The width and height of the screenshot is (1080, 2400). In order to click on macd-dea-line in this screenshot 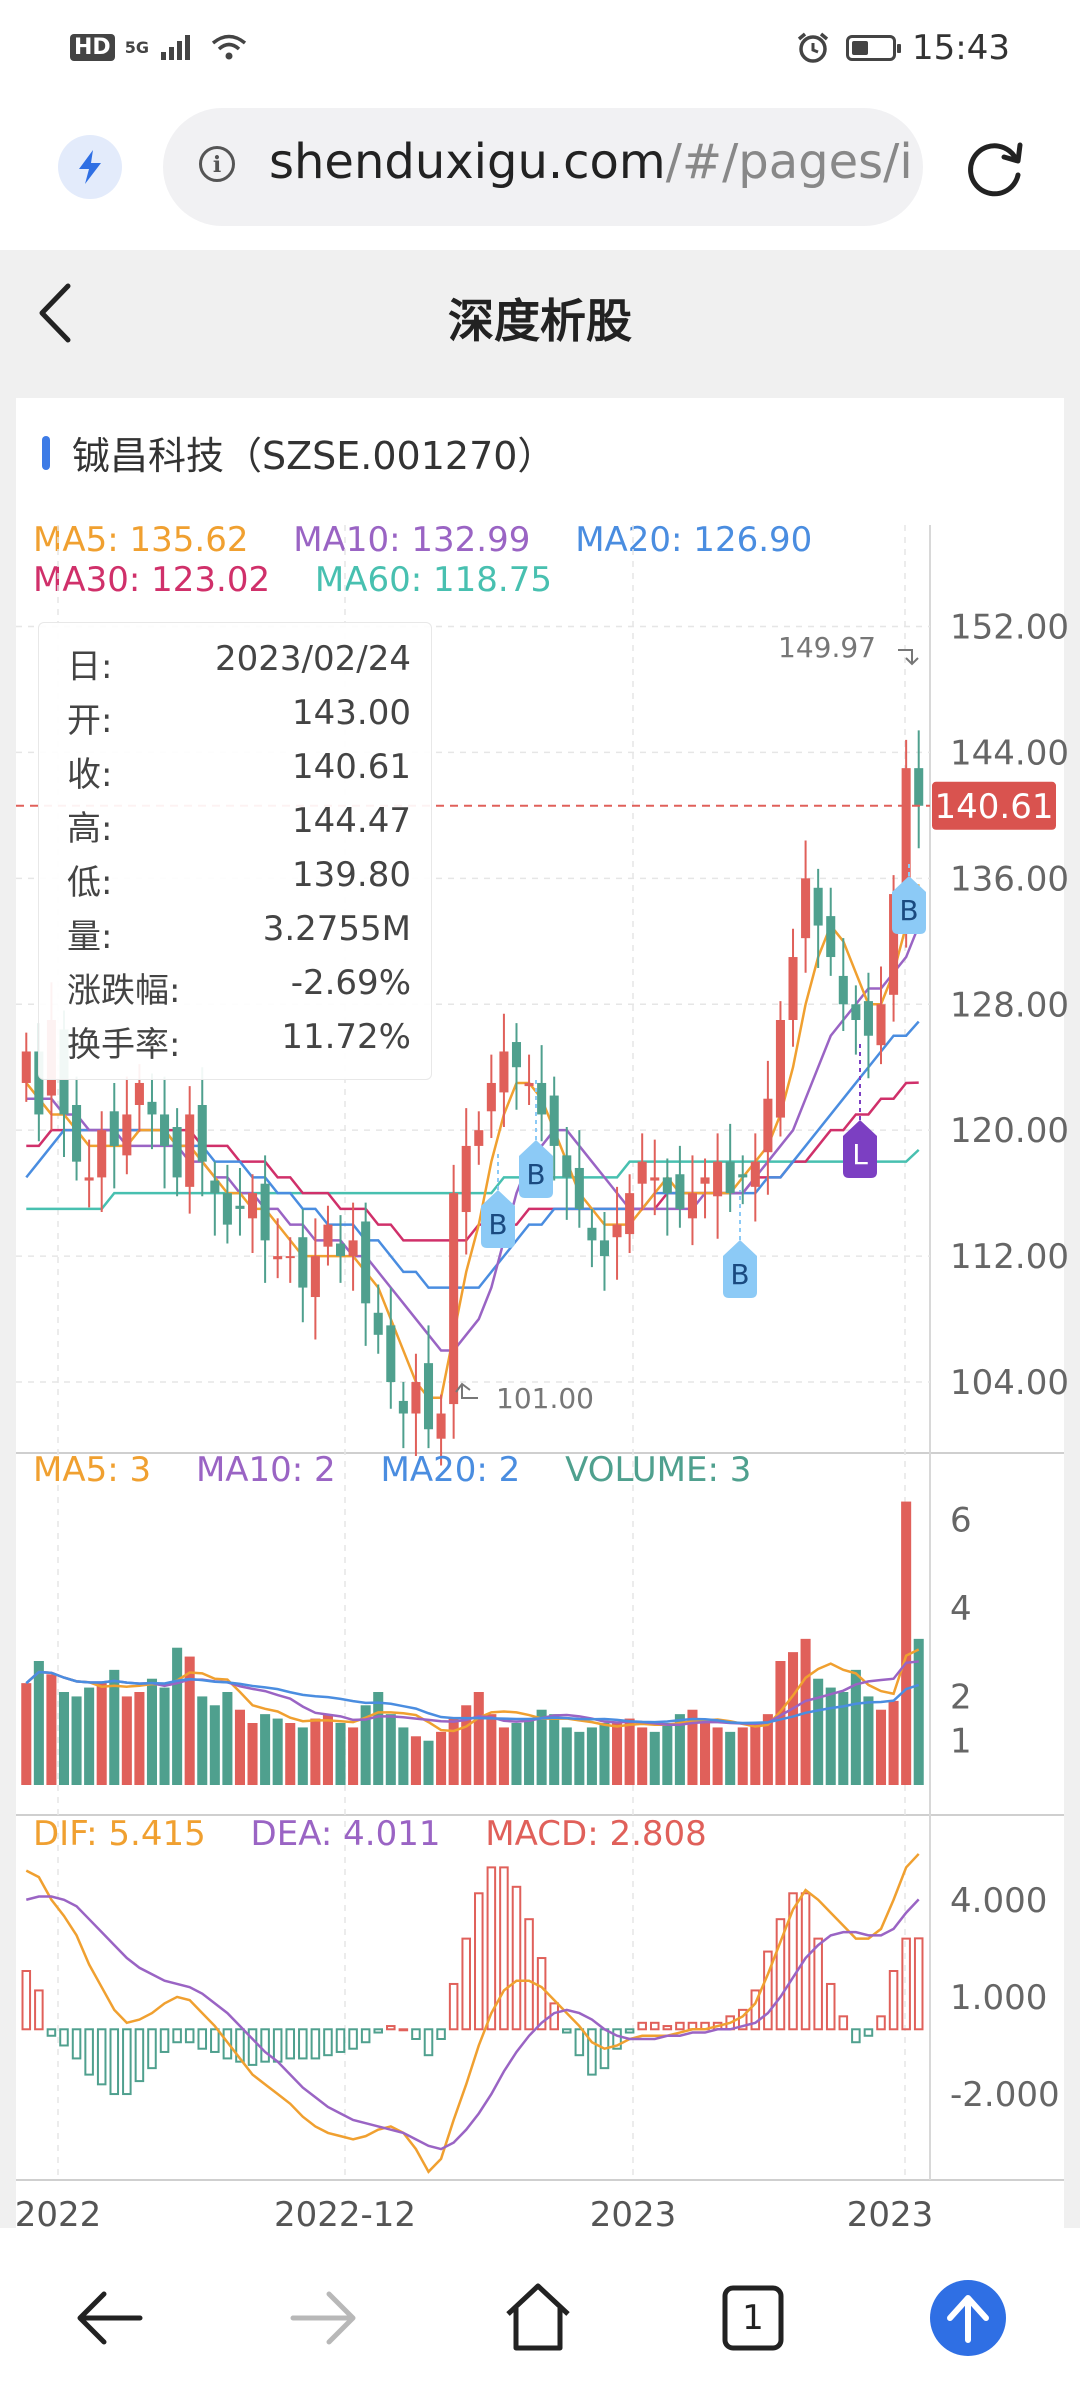, I will do `click(472, 2023)`.